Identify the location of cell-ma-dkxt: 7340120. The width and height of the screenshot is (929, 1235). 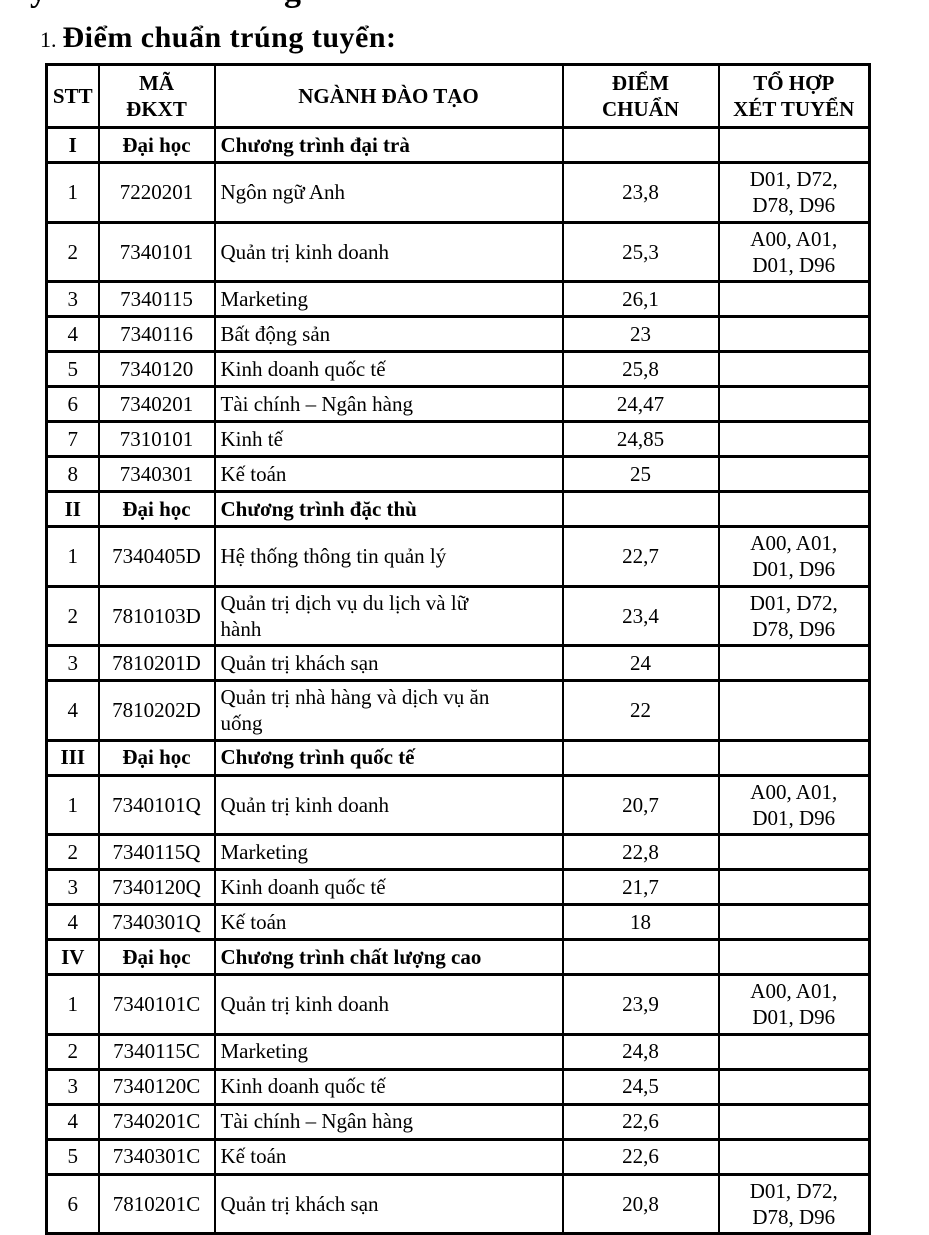
(156, 369).